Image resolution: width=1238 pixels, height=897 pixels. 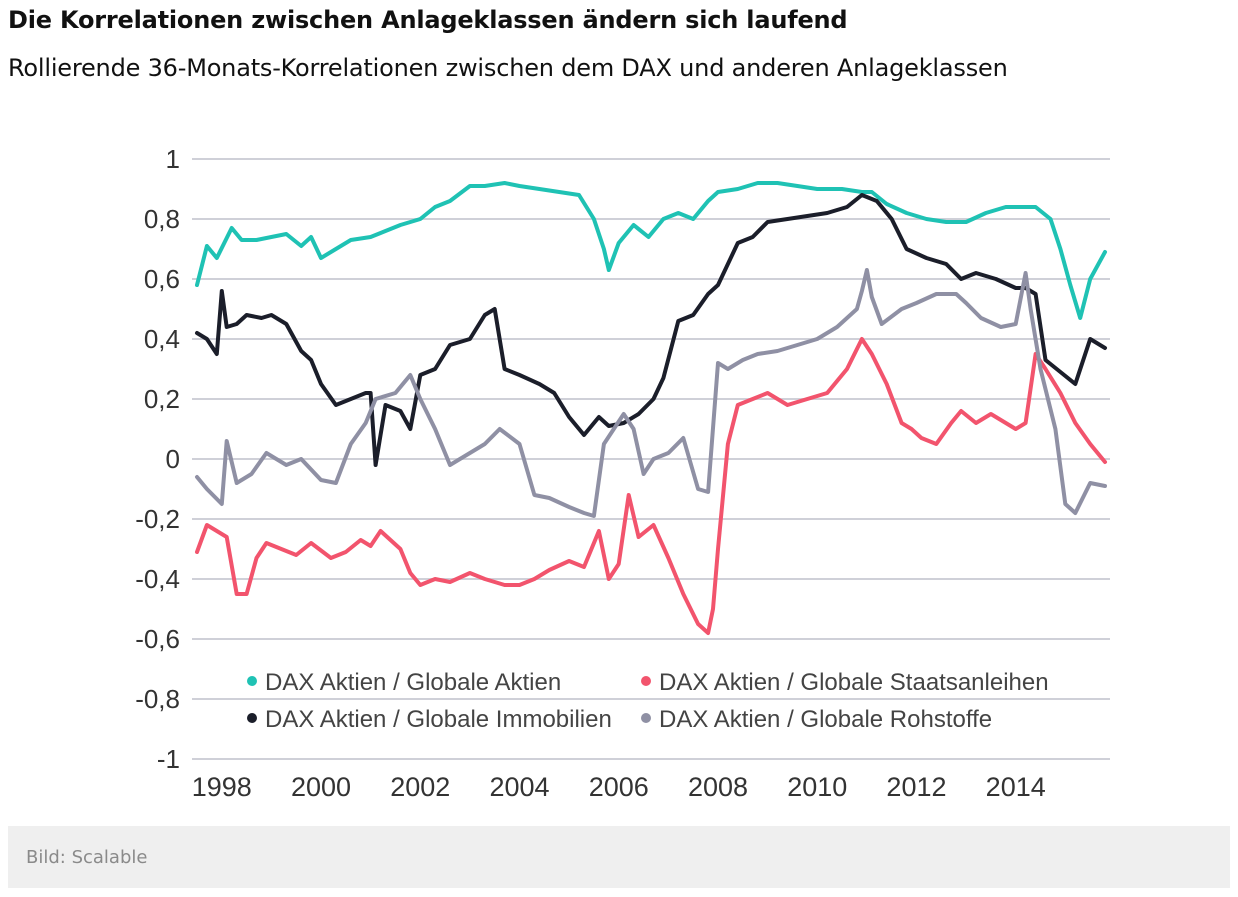 What do you see at coordinates (157, 459) in the screenshot?
I see `y-axis-ticks: 1 0,8 0,6 0,4 0,2 0 -0,2 -0,4 -0,6 -0,8 -1` at bounding box center [157, 459].